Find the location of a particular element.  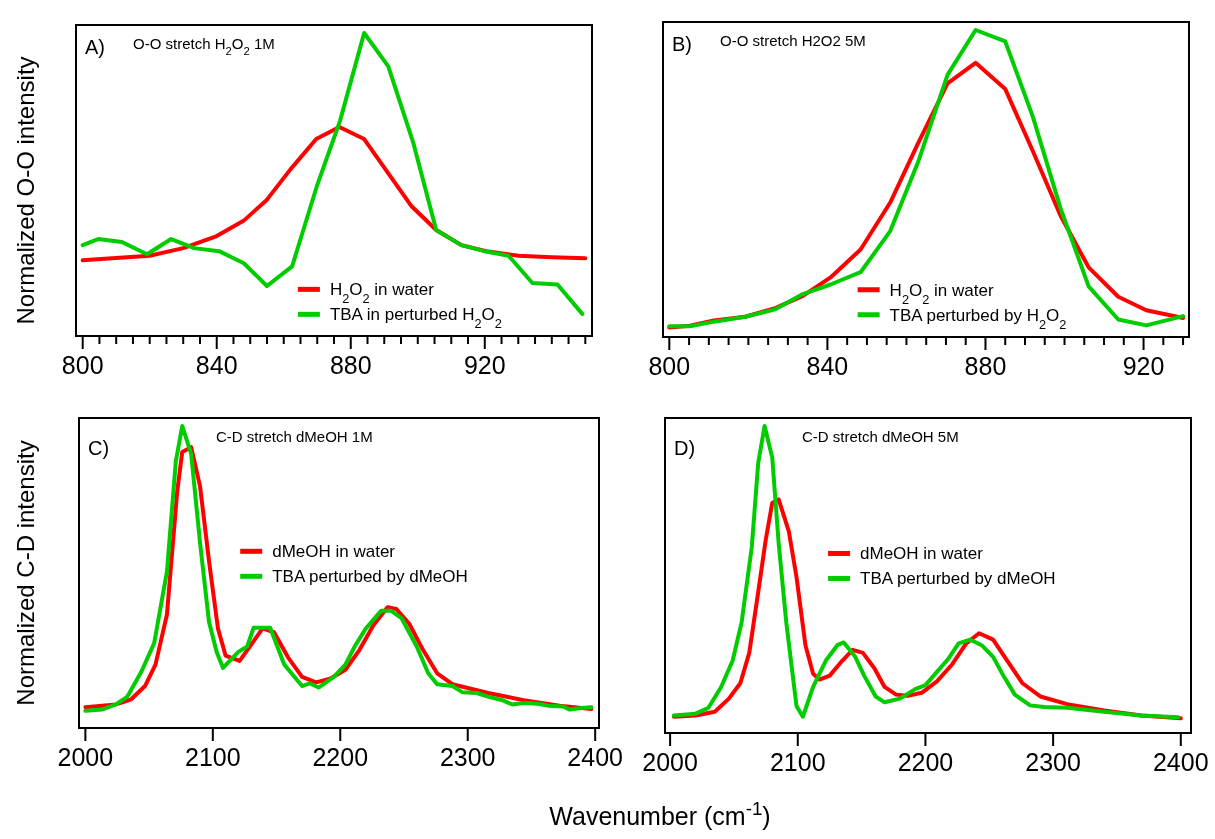

y-axis-title: Normalized O-O intensity is located at coordinates (25, 190).